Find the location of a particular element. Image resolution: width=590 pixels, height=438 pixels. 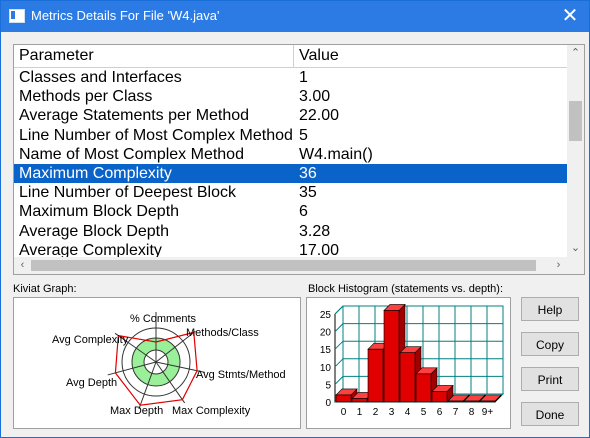

histogram-x-tick: 7 is located at coordinates (456, 412).